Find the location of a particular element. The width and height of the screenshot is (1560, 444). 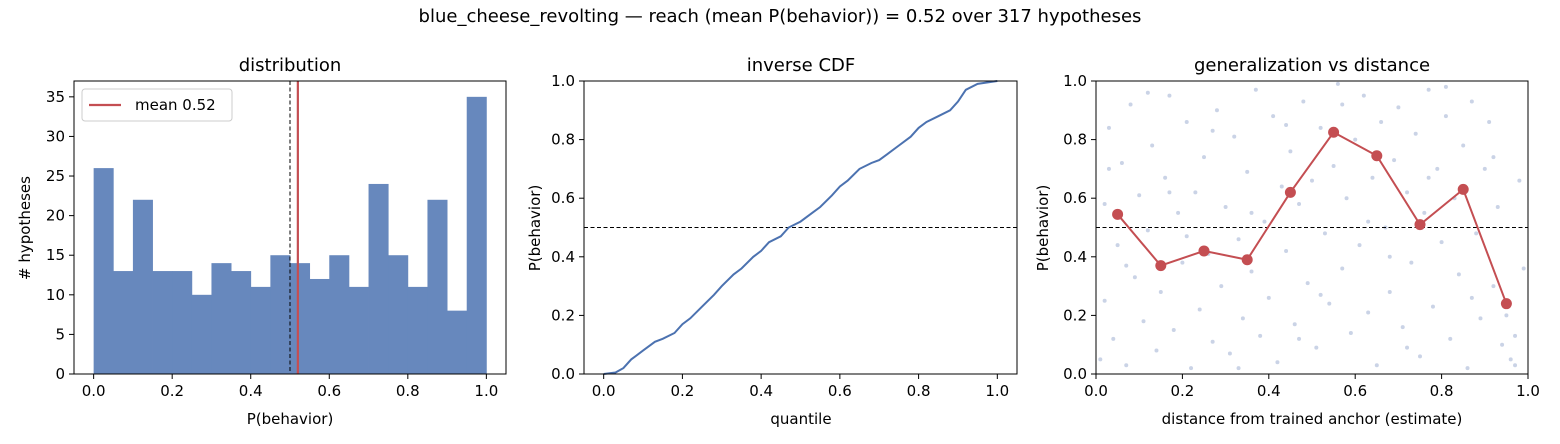

inverse-cdf-y-tick-label: 0.8 is located at coordinates (563, 140).